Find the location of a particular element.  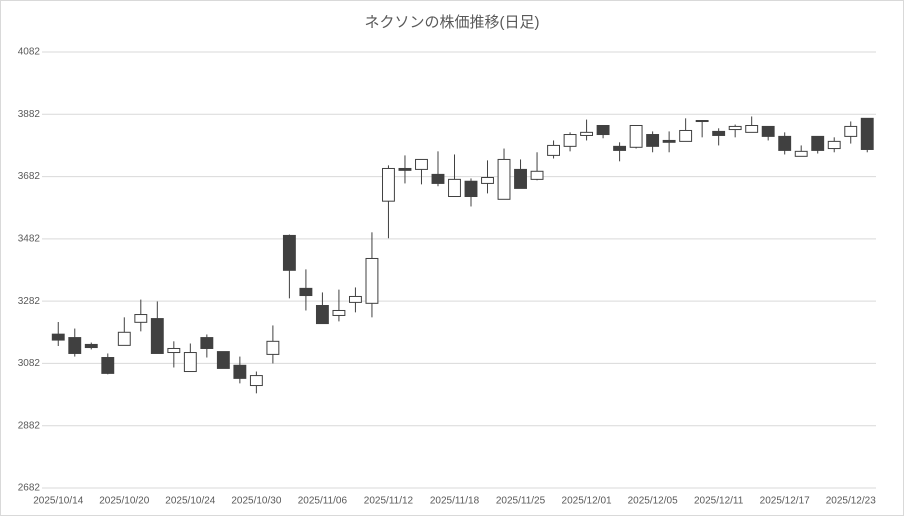

x-tick-label: 2025/10/14 is located at coordinates (58, 501).